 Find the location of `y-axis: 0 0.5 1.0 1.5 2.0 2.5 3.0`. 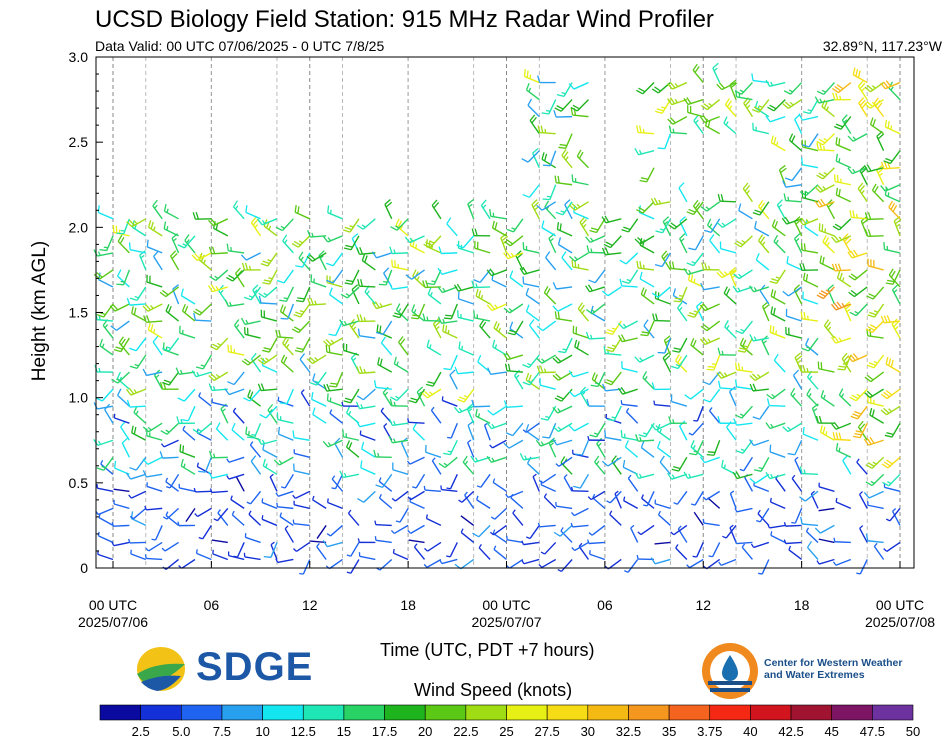

y-axis: 0 0.5 1.0 1.5 2.0 2.5 3.0 is located at coordinates (86, 312).